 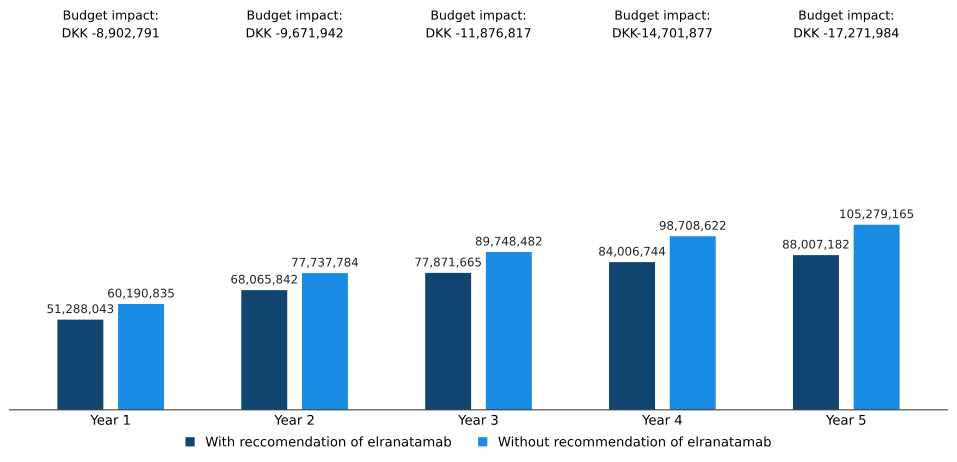 I want to click on x-tick-label: Year 2, so click(x=294, y=419).